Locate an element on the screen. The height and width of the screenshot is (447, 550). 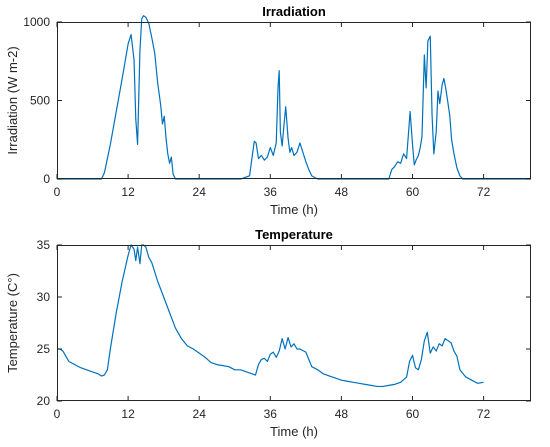
y-tick-label: 1000 is located at coordinates (36, 22).